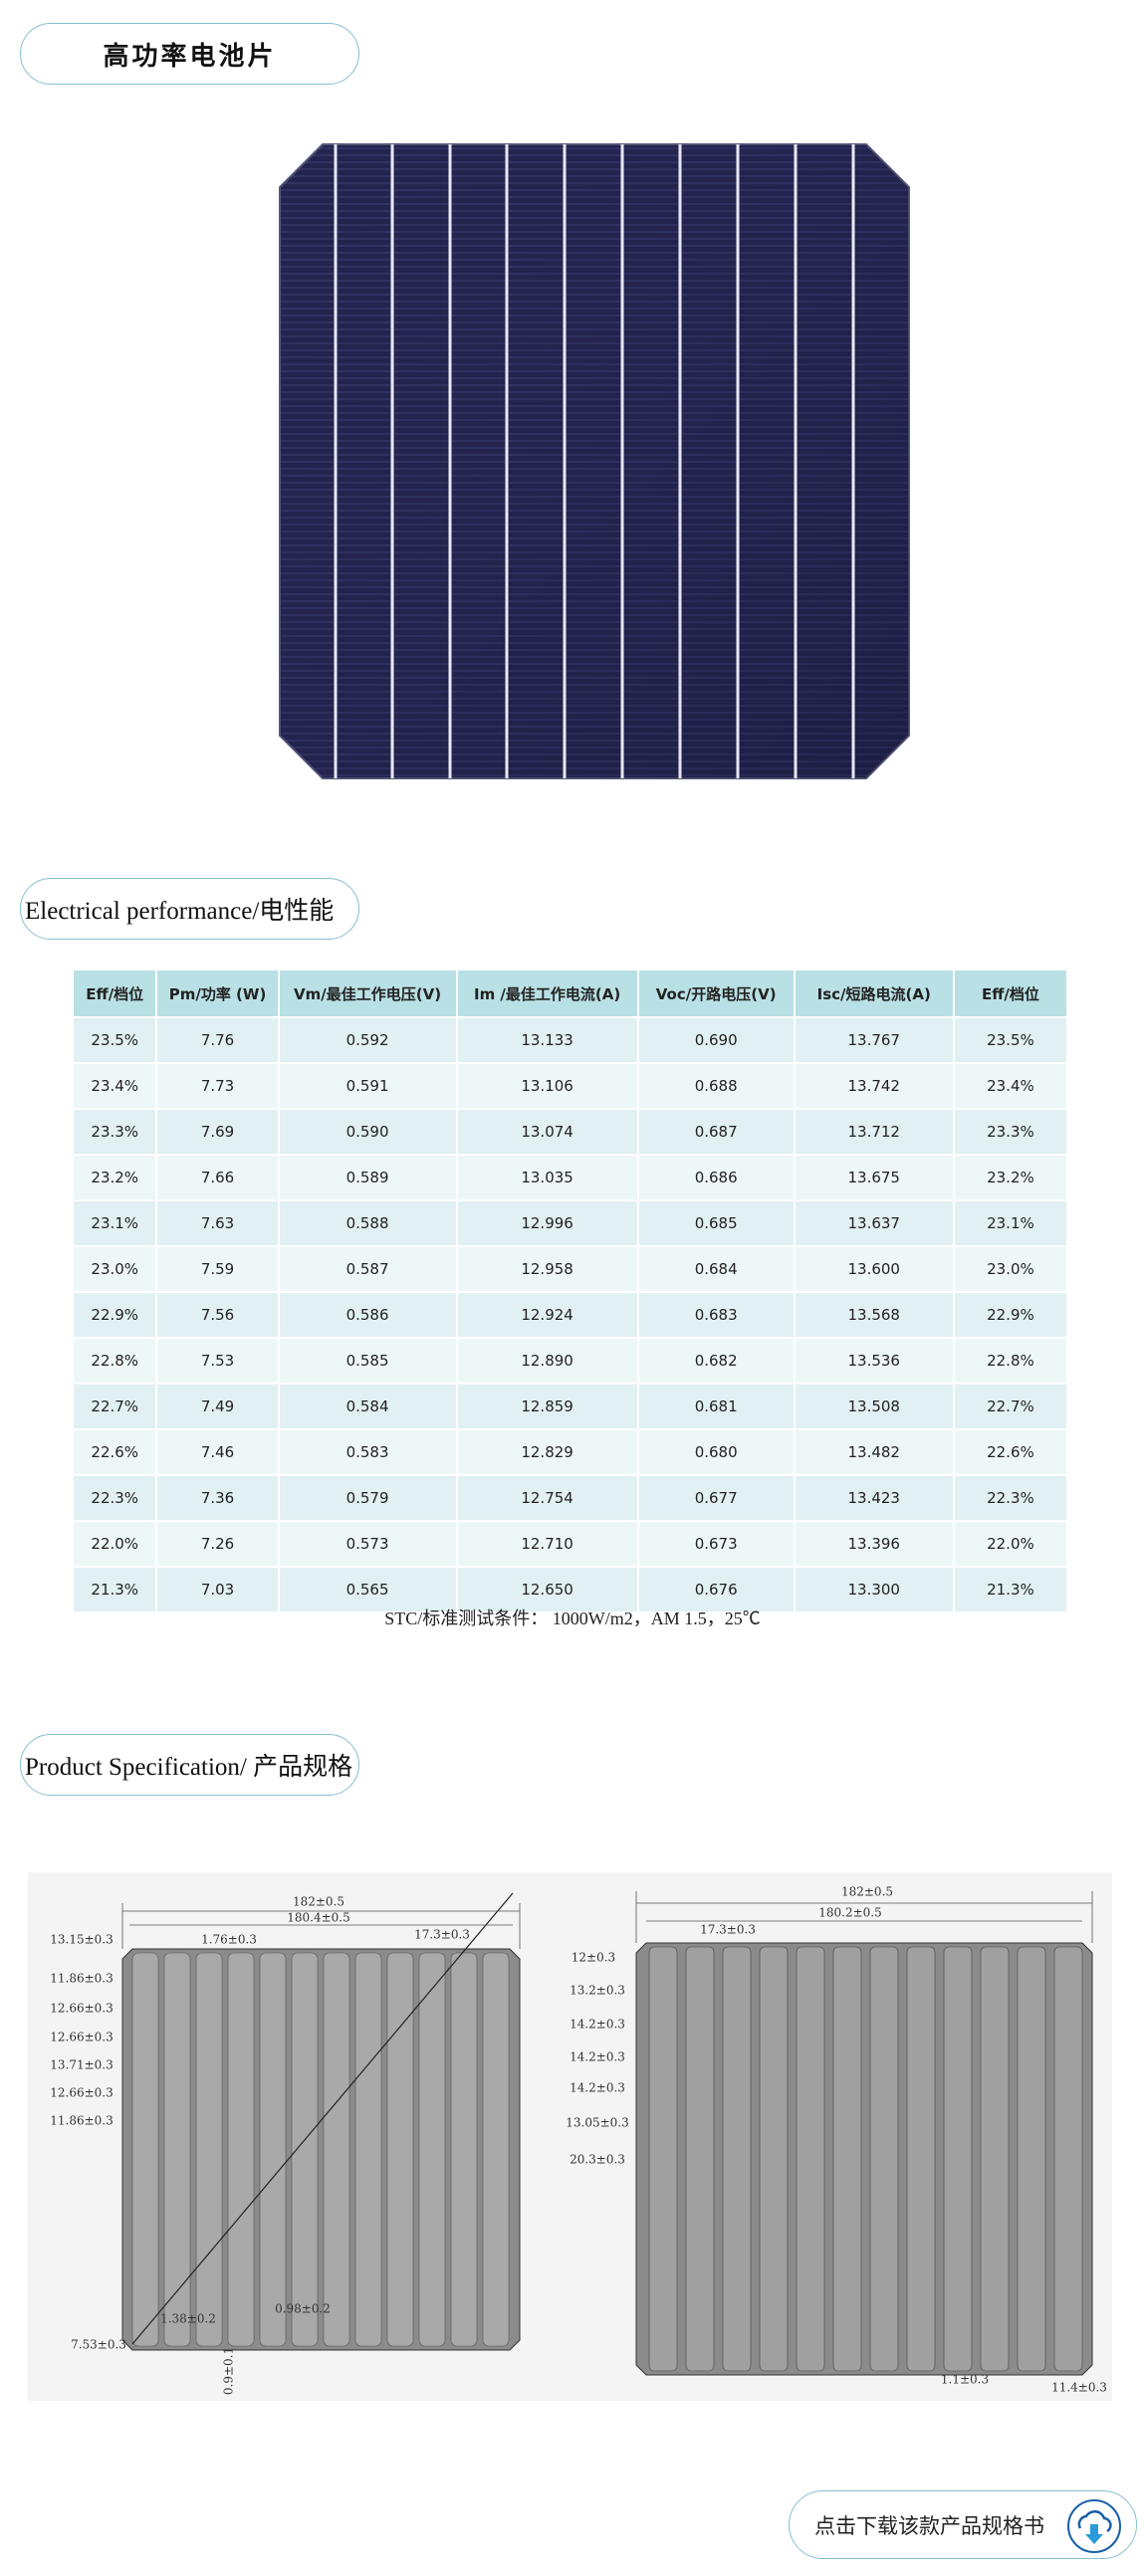 This screenshot has width=1145, height=2576. Describe the element at coordinates (716, 1589) in the screenshot. I see `table-cell: 0.676` at that location.